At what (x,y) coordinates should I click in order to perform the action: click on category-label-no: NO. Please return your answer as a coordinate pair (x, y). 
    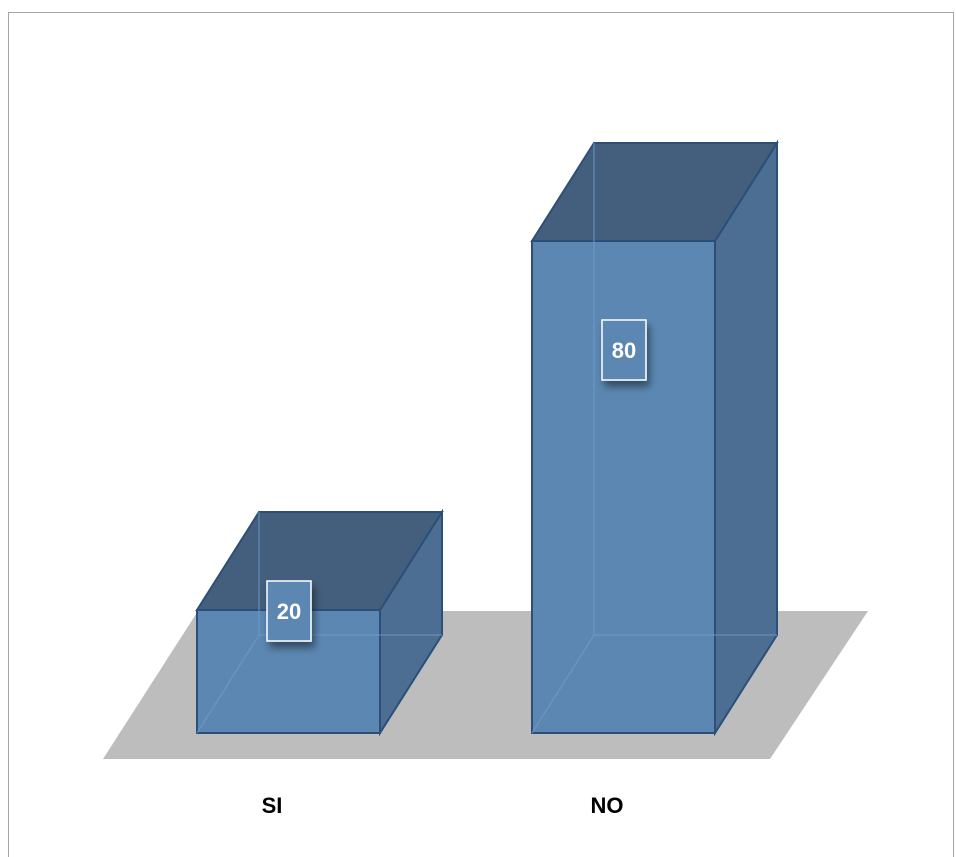
    Looking at the image, I should click on (607, 805).